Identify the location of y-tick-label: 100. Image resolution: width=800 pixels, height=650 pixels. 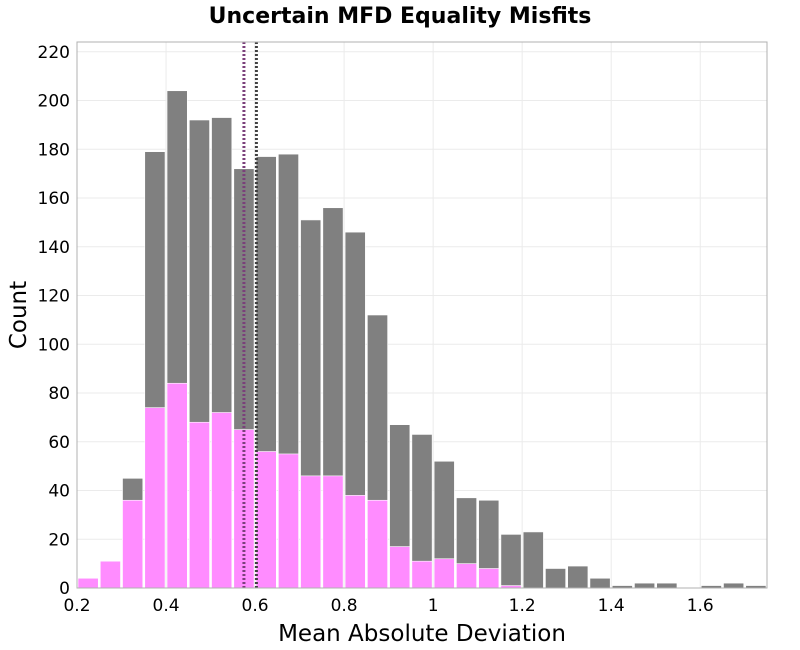
(54, 345).